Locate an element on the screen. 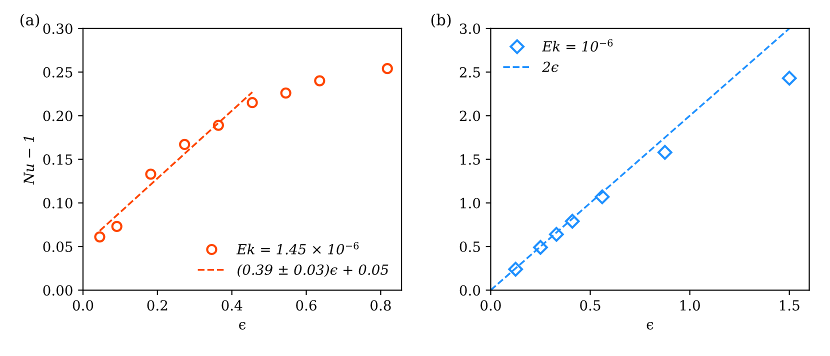  y-tick-label: 0.20 is located at coordinates (57, 116).